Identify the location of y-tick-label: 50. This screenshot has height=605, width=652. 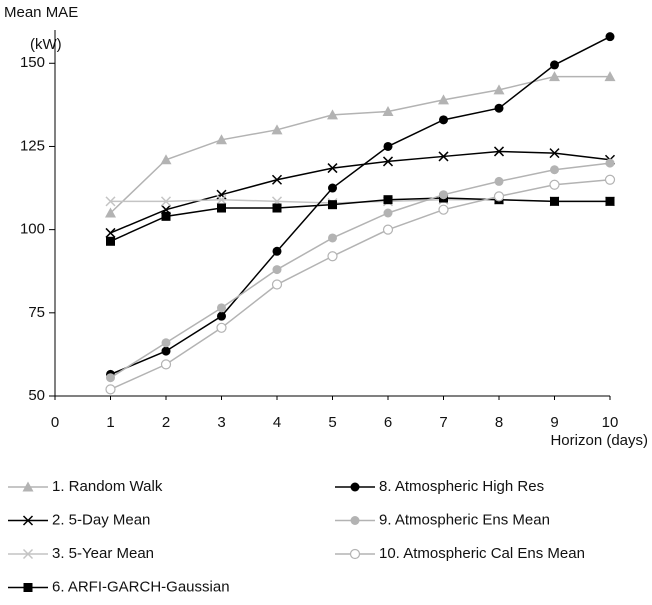
(36, 395).